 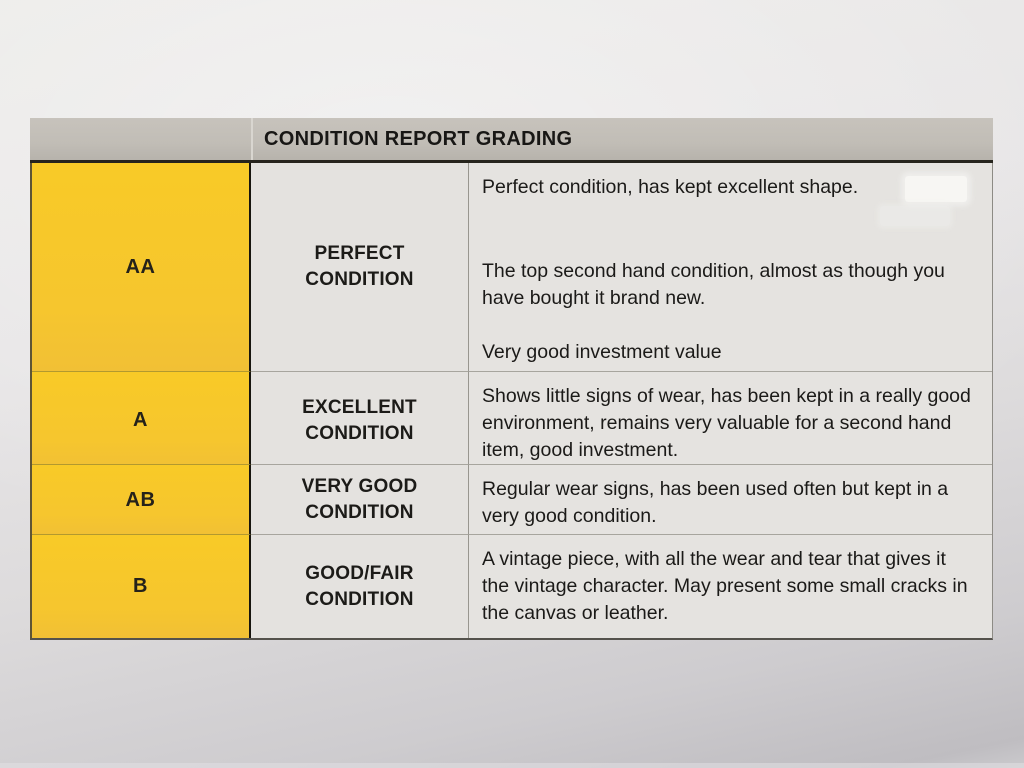 I want to click on table-title: CONDITION REPORT GRADING, so click(x=418, y=138).